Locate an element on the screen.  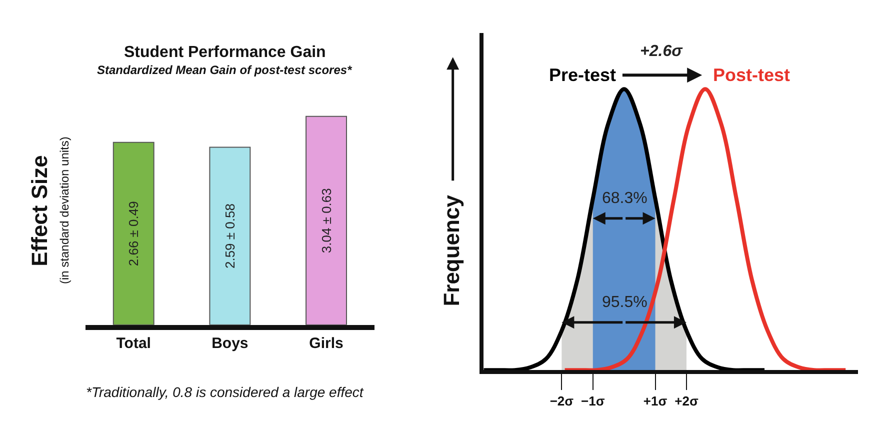
text: *Traditionally, 0.8 is considered a large effect is located at coordinates (225, 392).